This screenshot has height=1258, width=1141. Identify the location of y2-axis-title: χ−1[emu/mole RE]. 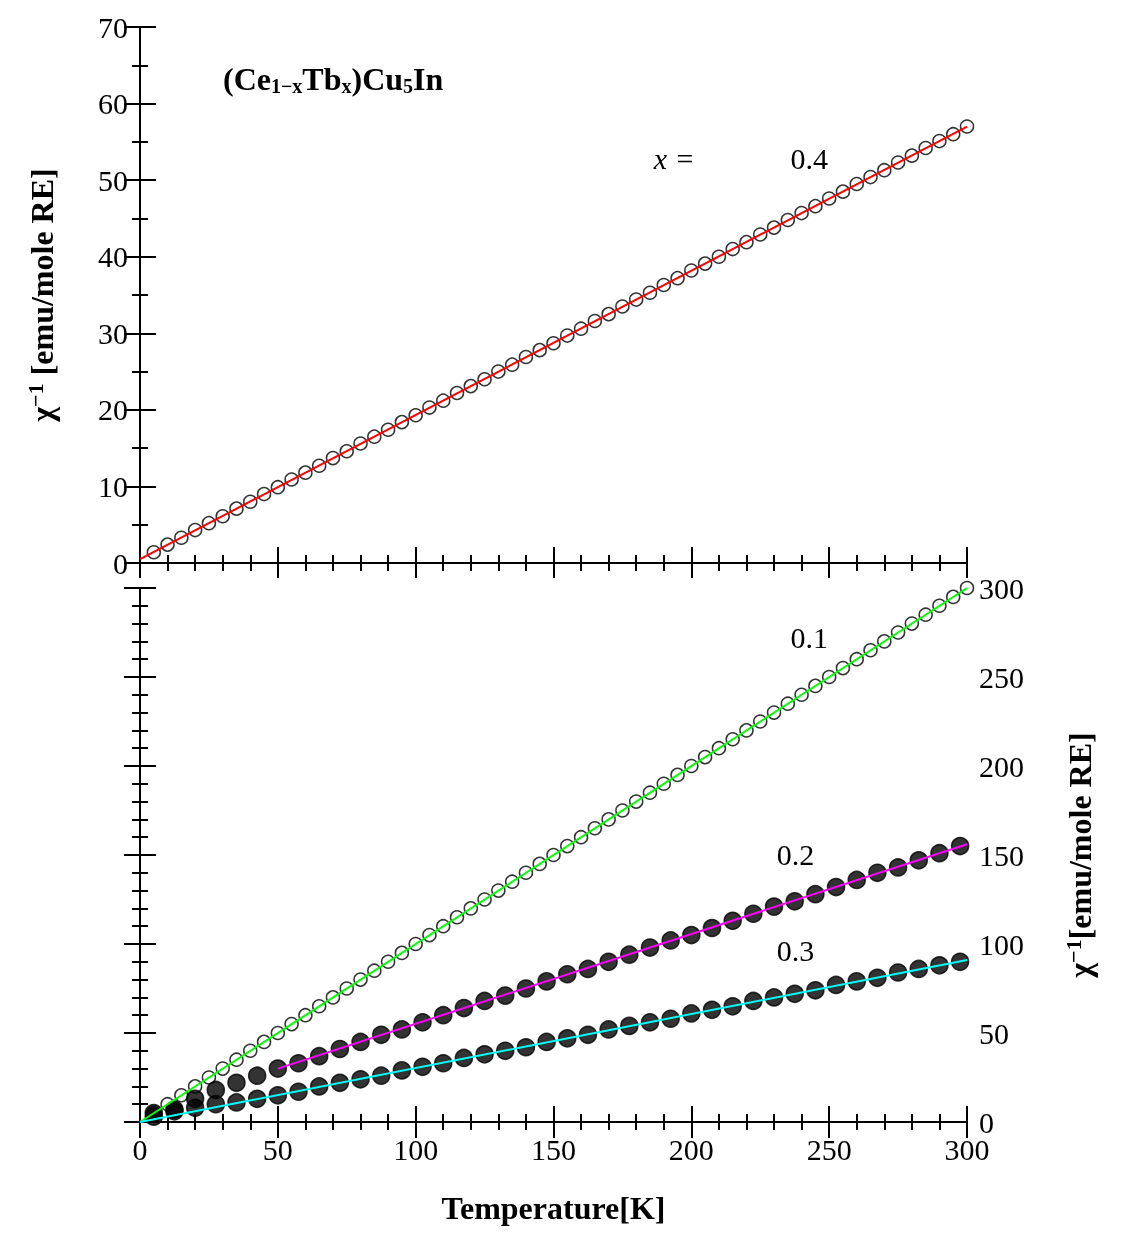
(1079, 855).